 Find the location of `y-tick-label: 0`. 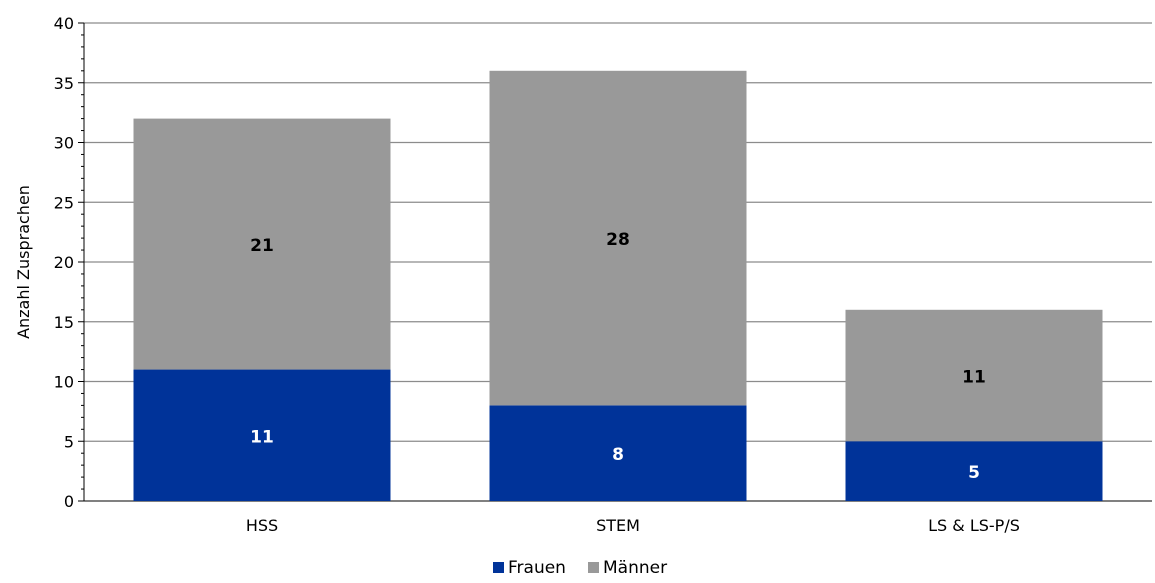

y-tick-label: 0 is located at coordinates (69, 501).